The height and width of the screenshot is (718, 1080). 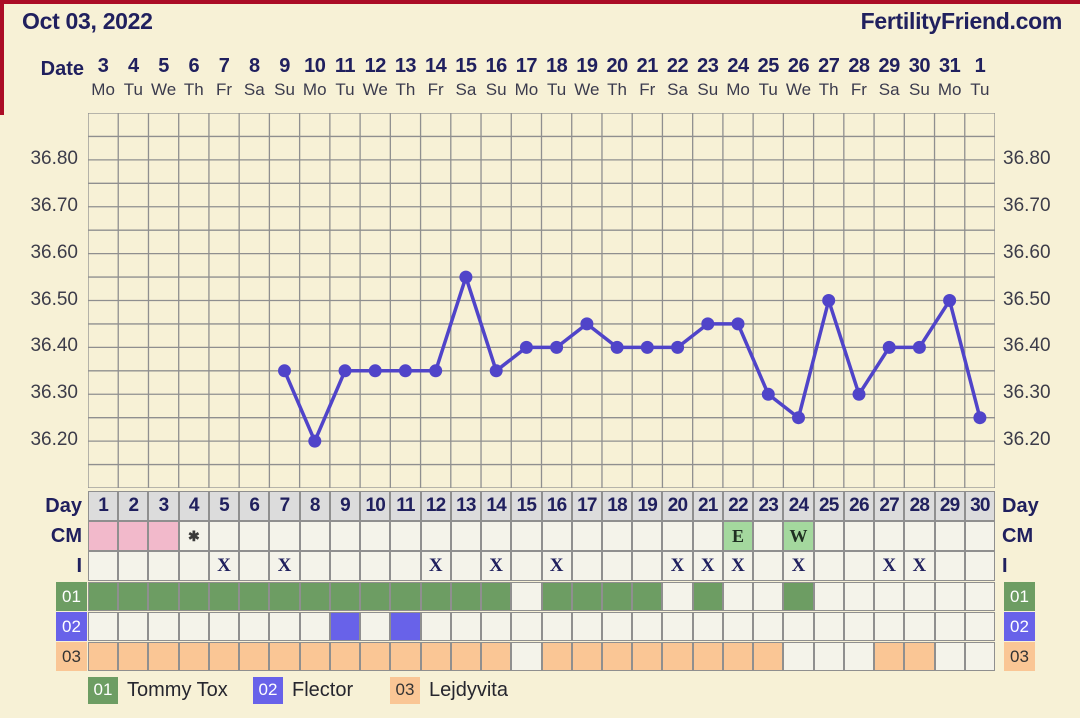 What do you see at coordinates (405, 690) in the screenshot?
I see `legend-badge-03: 03` at bounding box center [405, 690].